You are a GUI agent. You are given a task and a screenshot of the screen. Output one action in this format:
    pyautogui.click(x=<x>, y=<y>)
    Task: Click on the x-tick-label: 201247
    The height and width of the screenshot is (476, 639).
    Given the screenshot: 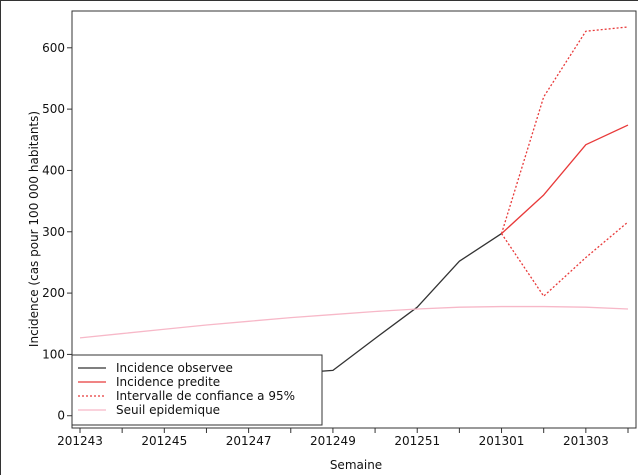 What is the action you would take?
    pyautogui.click(x=249, y=441)
    